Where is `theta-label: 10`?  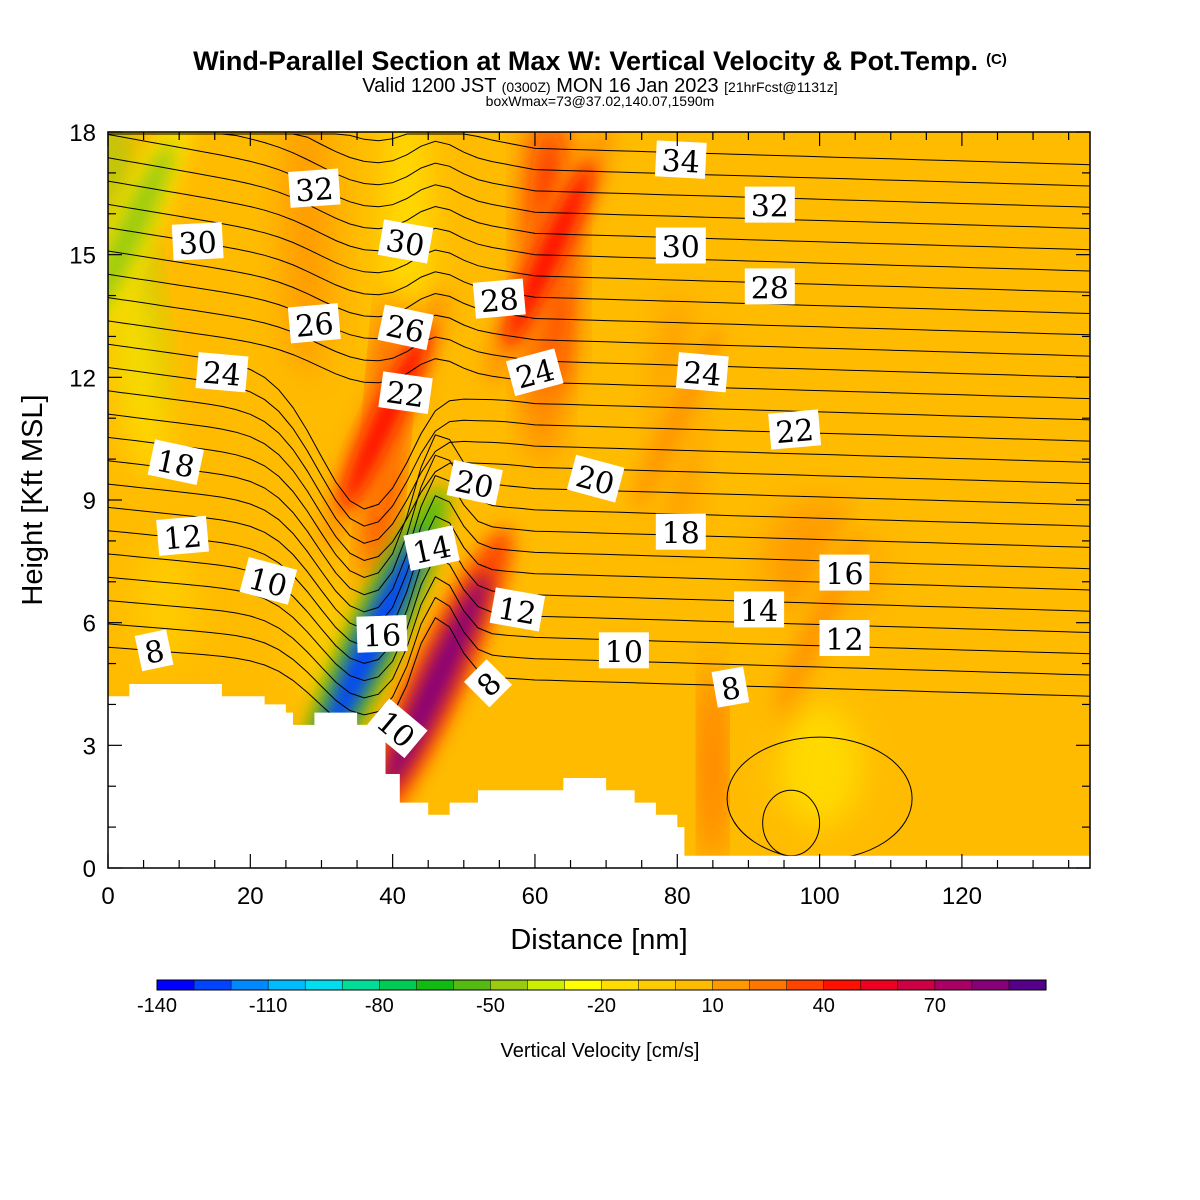 theta-label: 10 is located at coordinates (623, 651).